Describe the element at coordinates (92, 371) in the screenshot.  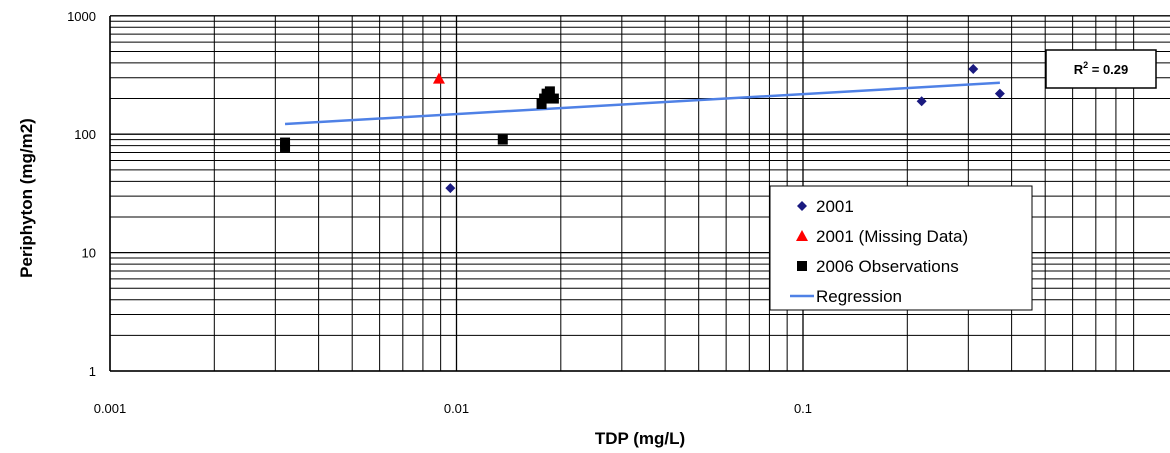
I see `y-tick-label: 1` at that location.